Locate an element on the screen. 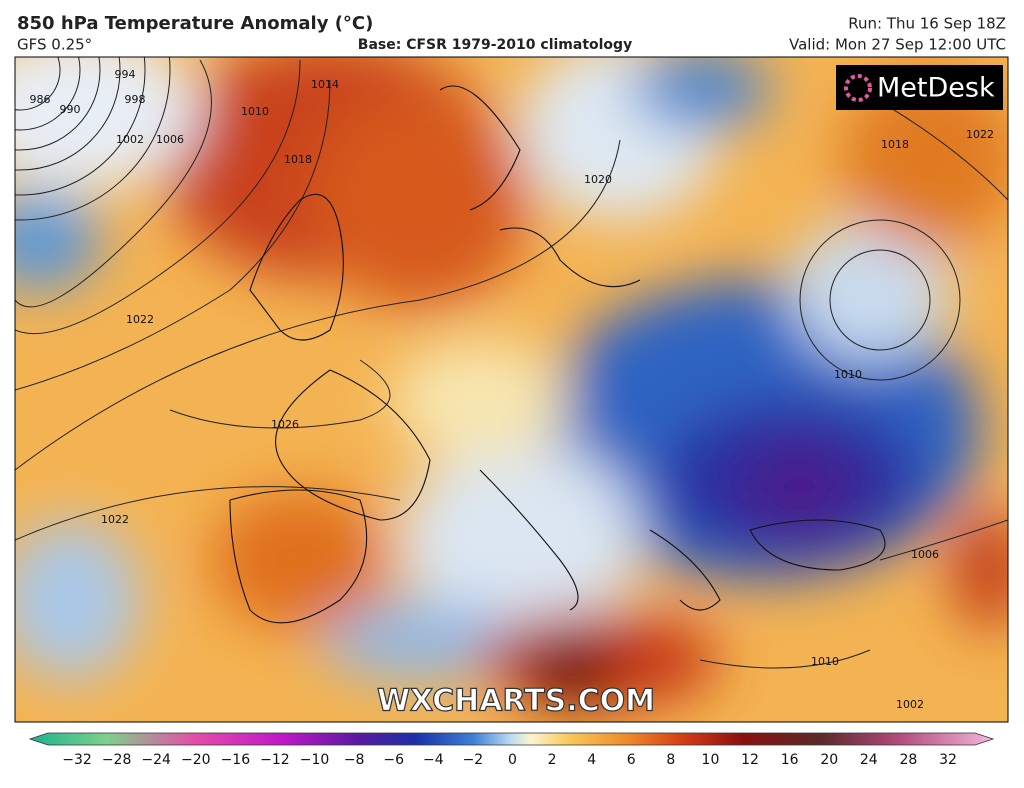  colorbar-tick-label: 2 is located at coordinates (552, 760).